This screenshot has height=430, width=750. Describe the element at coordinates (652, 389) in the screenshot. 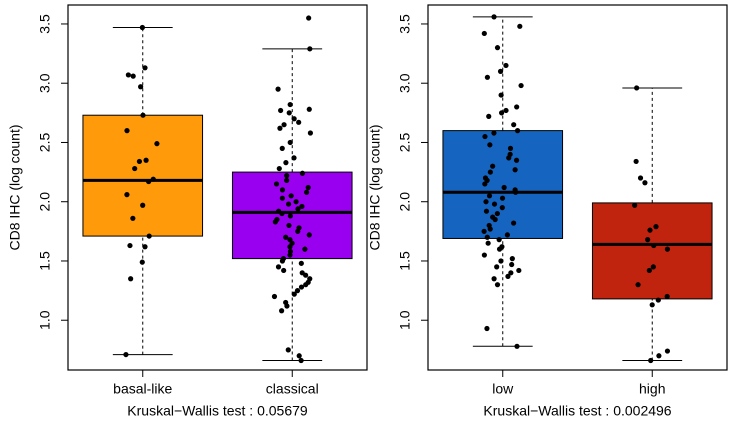

I see `x-tick-label: high` at that location.